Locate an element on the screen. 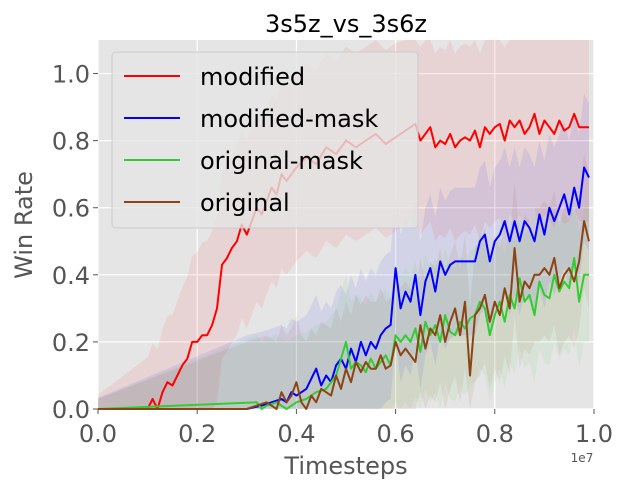  x-tick-label: 0.4 is located at coordinates (296, 434).